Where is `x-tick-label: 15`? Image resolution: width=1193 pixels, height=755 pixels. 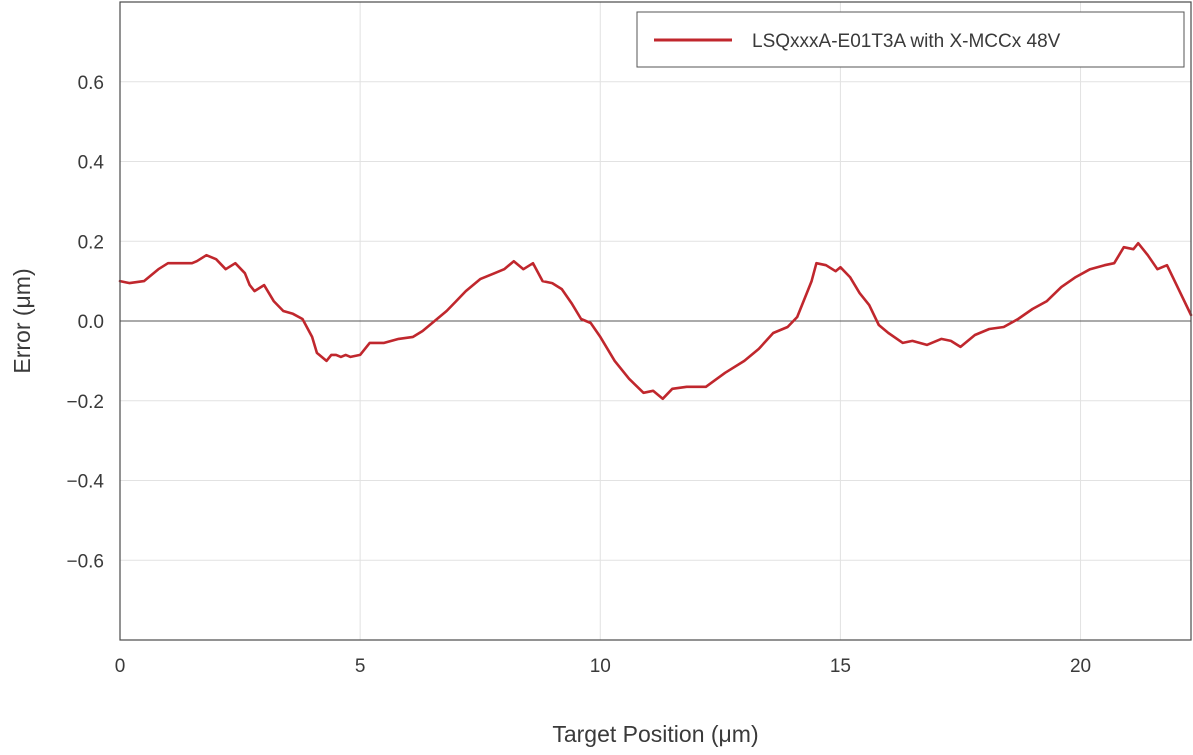
x-tick-label: 15 is located at coordinates (840, 666).